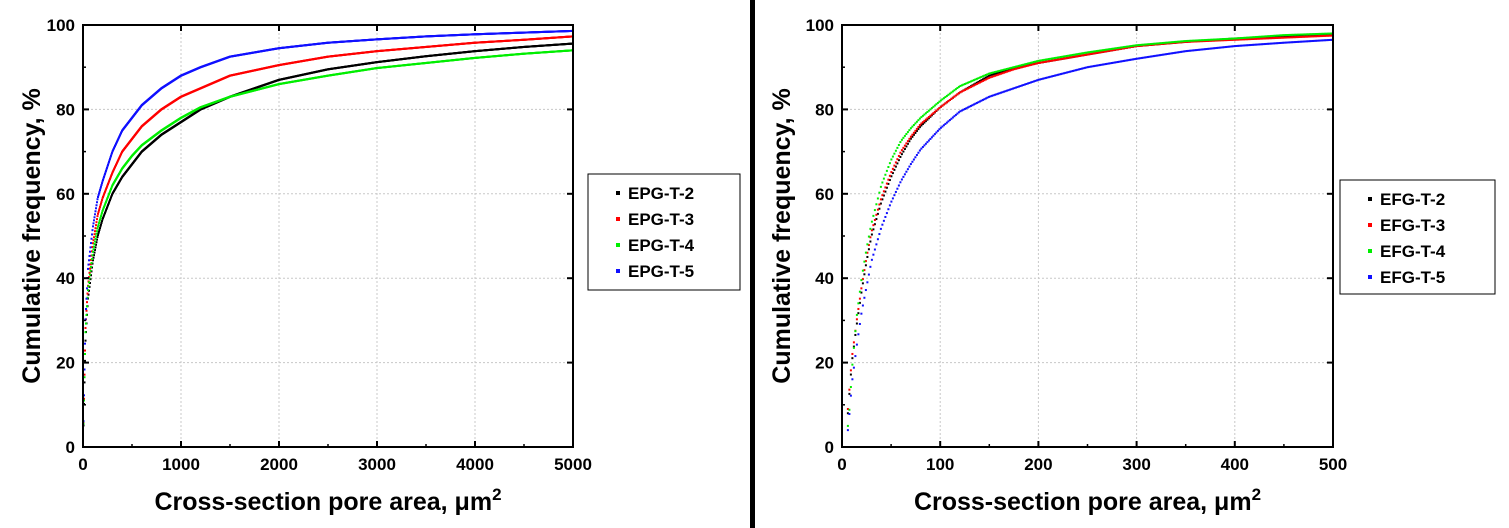 The height and width of the screenshot is (528, 1509). What do you see at coordinates (181, 464) in the screenshot?
I see `x-tick-label: 1000` at bounding box center [181, 464].